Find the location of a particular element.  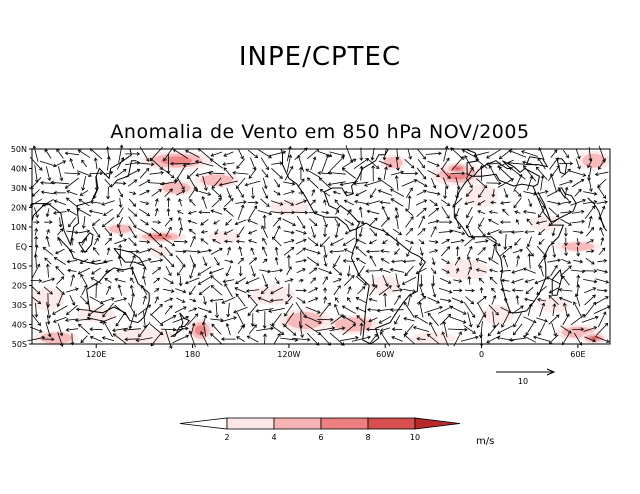

colorbar: 2 4 6 8 10 is located at coordinates (320, 429).